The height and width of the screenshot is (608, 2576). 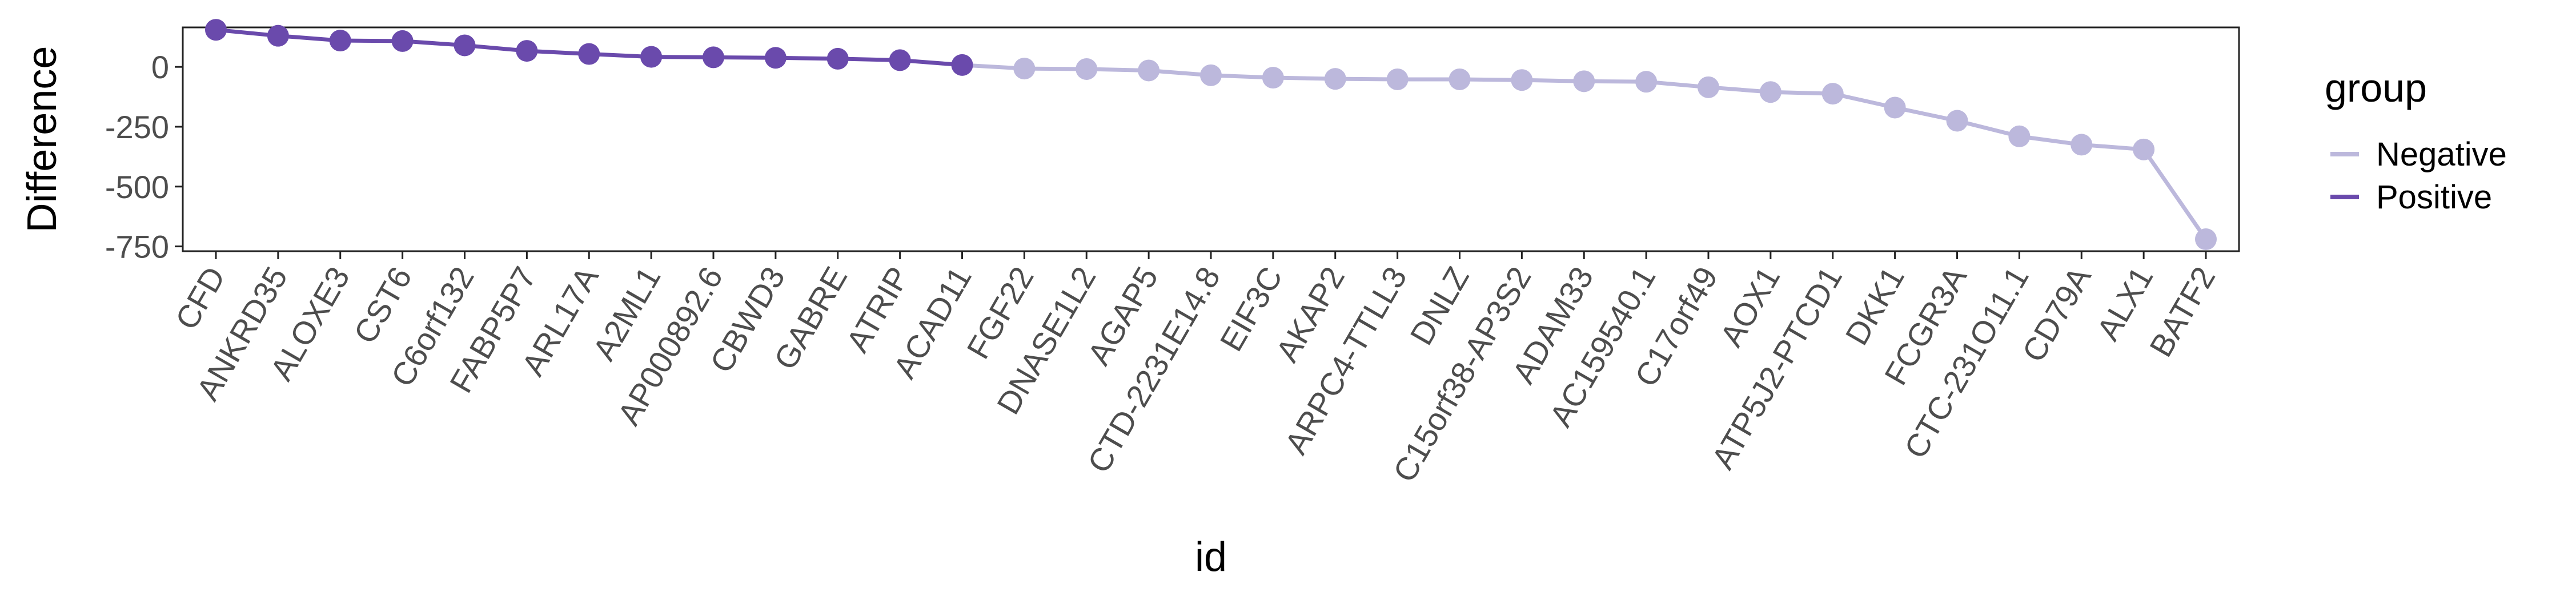 What do you see at coordinates (2434, 197) in the screenshot?
I see `legend-label-positive: Positive` at bounding box center [2434, 197].